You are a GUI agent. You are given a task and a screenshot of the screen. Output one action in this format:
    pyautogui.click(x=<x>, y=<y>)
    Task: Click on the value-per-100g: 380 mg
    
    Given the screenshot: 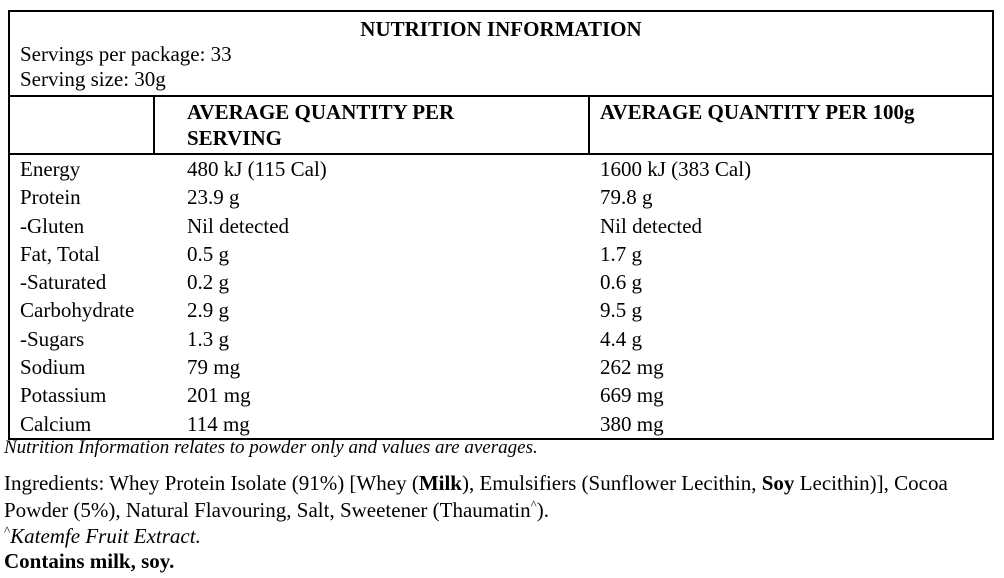 What is the action you would take?
    pyautogui.click(x=632, y=423)
    